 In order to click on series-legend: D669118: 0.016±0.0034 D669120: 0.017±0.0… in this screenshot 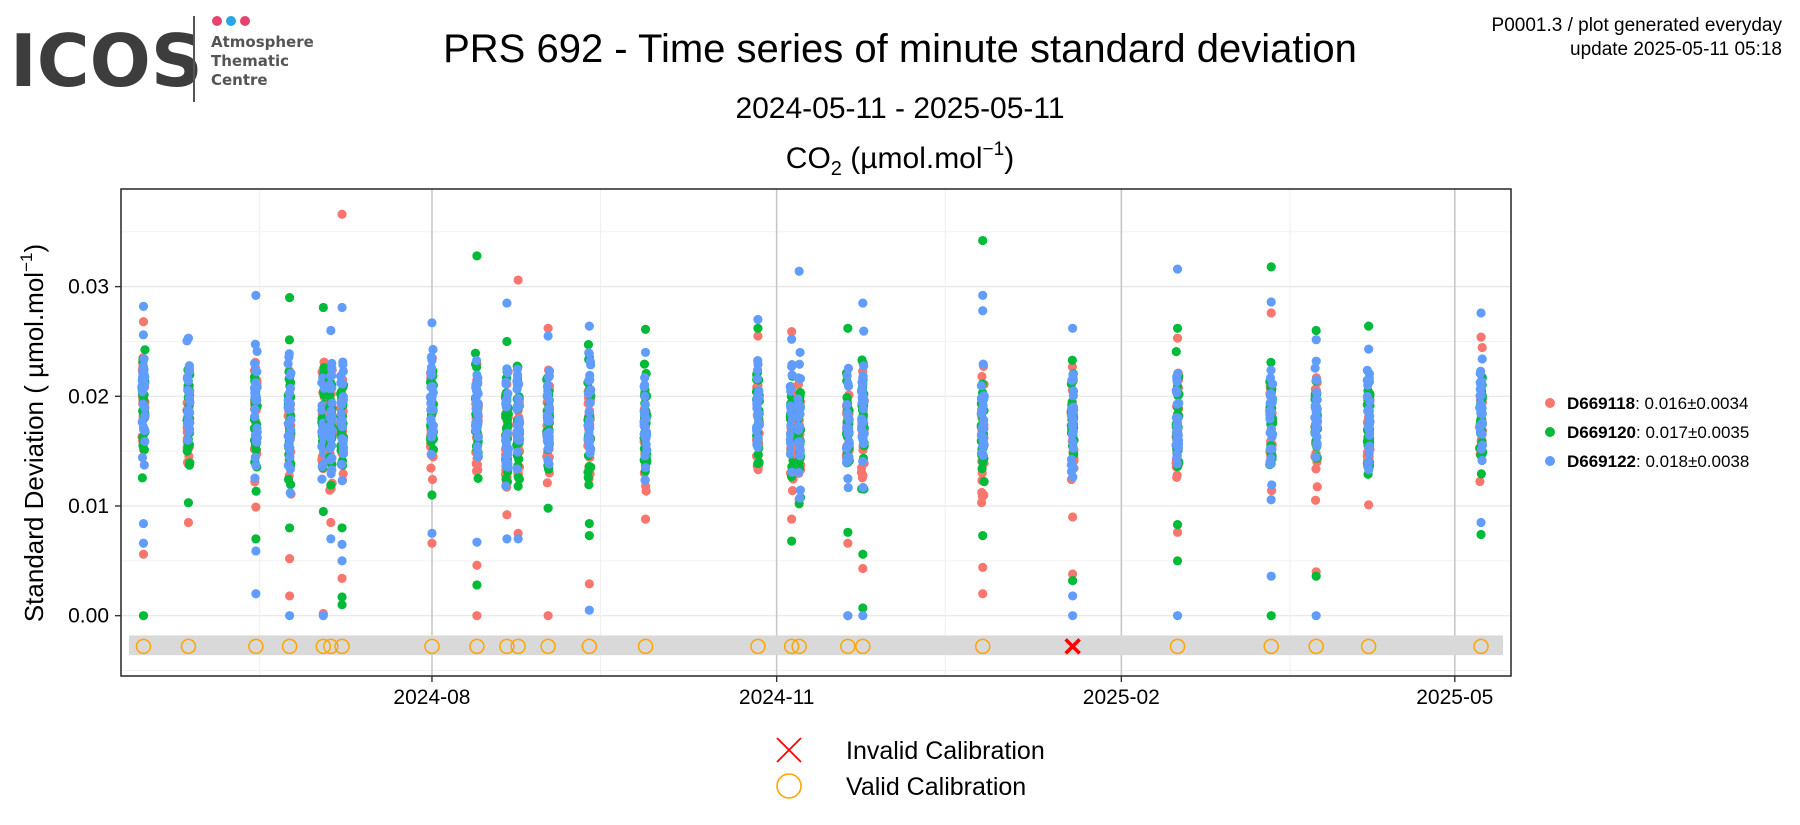, I will do `click(1647, 432)`.